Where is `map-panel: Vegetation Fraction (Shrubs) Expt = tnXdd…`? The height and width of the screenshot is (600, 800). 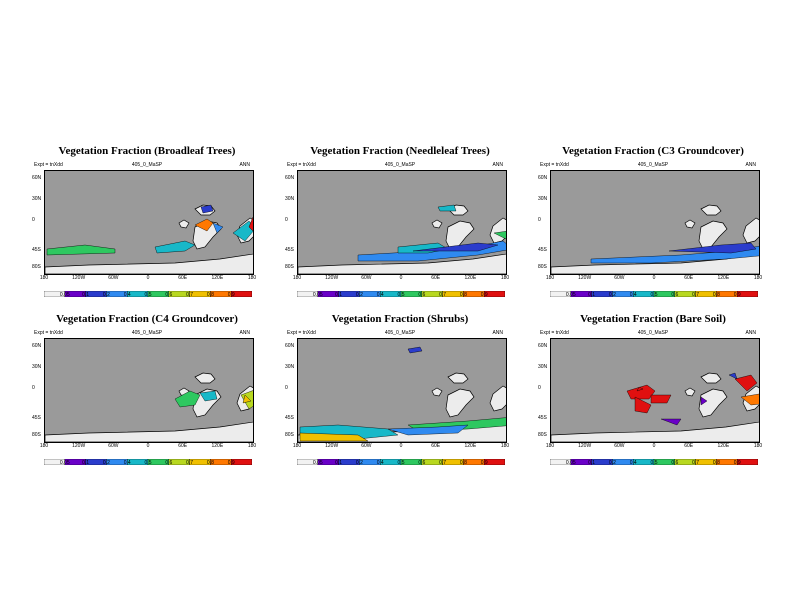
map-panel: Vegetation Fraction (Shrubs) Expt = tnXdd… is located at coordinates (402, 398).